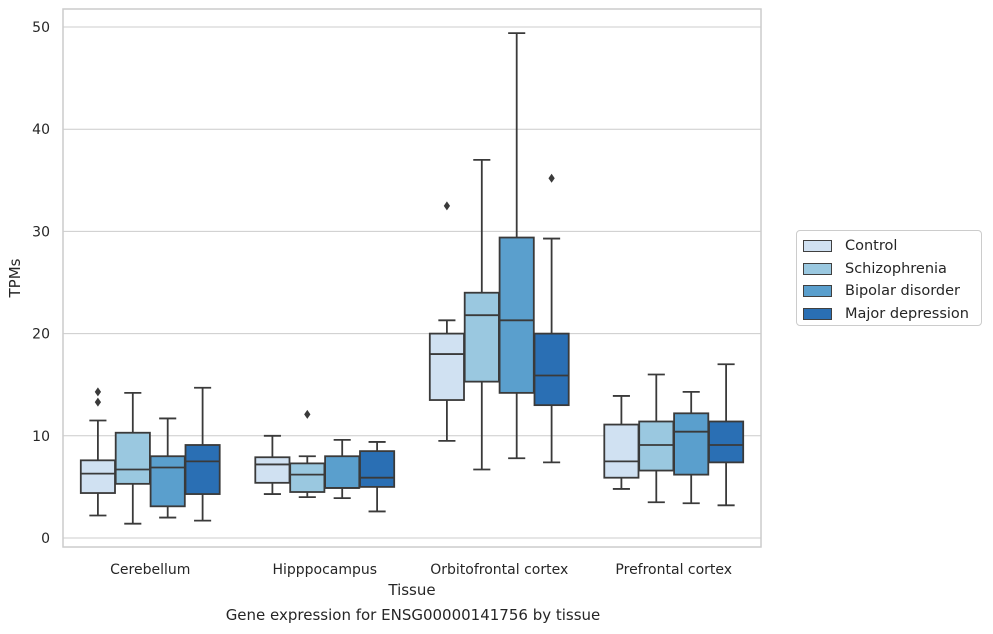  Describe the element at coordinates (499, 570) in the screenshot. I see `x-tick-label: Orbitofrontal cortex` at that location.